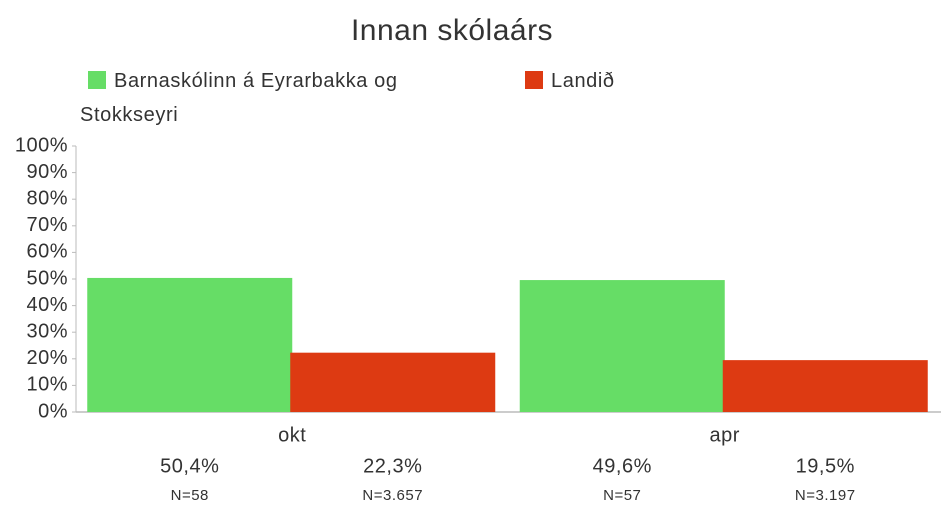  What do you see at coordinates (825, 495) in the screenshot?
I see `n-label: N=3.197` at bounding box center [825, 495].